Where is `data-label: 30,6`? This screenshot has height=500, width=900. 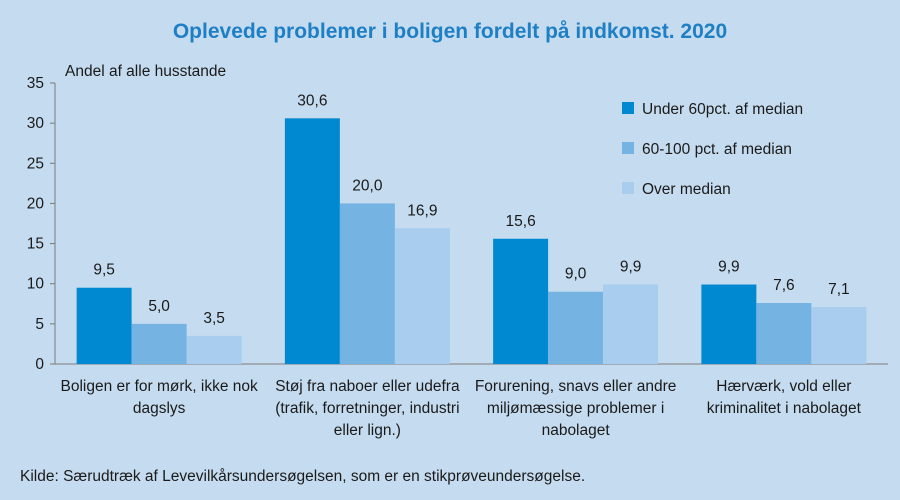
data-label: 30,6 is located at coordinates (312, 100).